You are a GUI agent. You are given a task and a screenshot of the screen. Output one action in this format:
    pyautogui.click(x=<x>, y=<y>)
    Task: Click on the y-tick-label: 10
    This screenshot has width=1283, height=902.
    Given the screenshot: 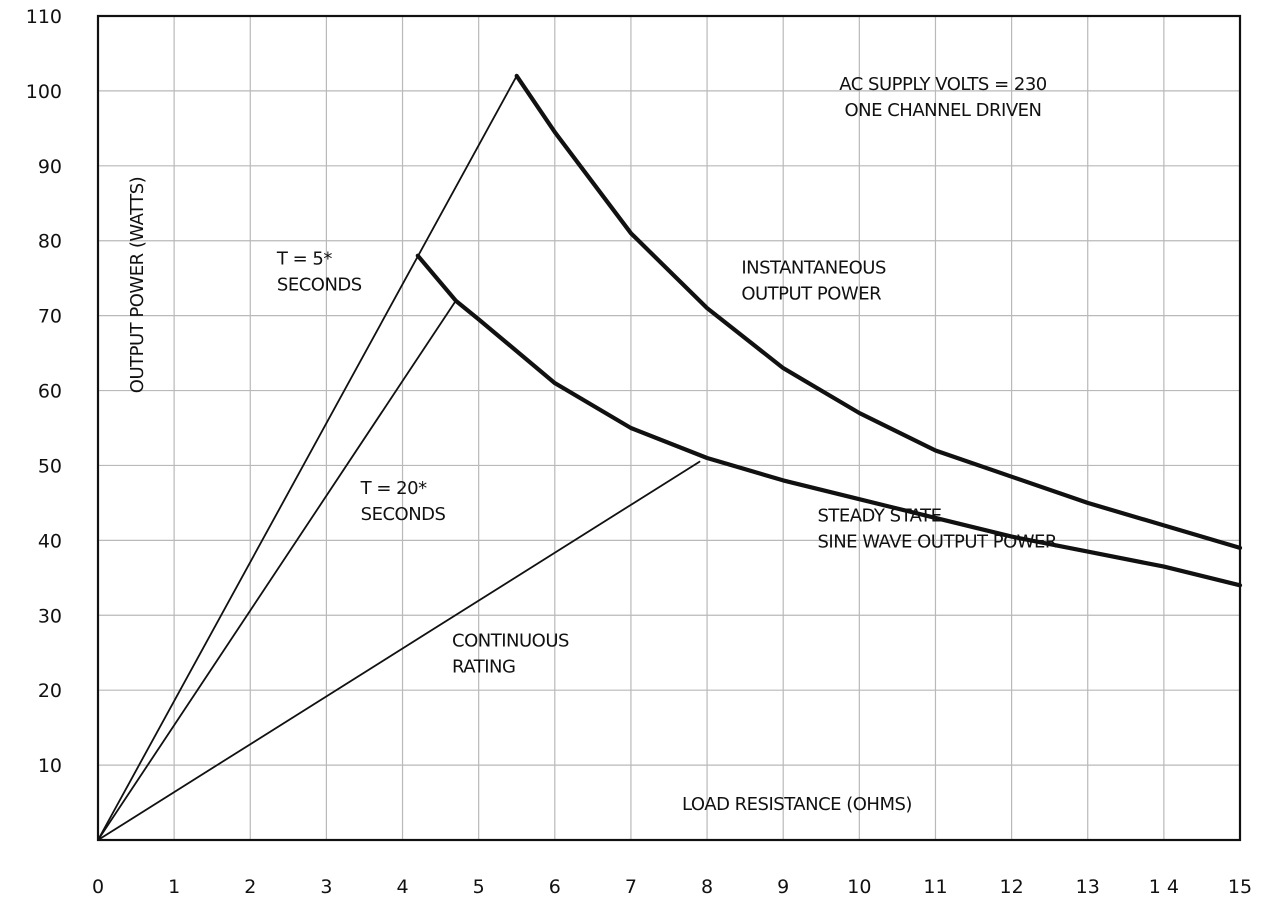 What is the action you would take?
    pyautogui.click(x=50, y=766)
    